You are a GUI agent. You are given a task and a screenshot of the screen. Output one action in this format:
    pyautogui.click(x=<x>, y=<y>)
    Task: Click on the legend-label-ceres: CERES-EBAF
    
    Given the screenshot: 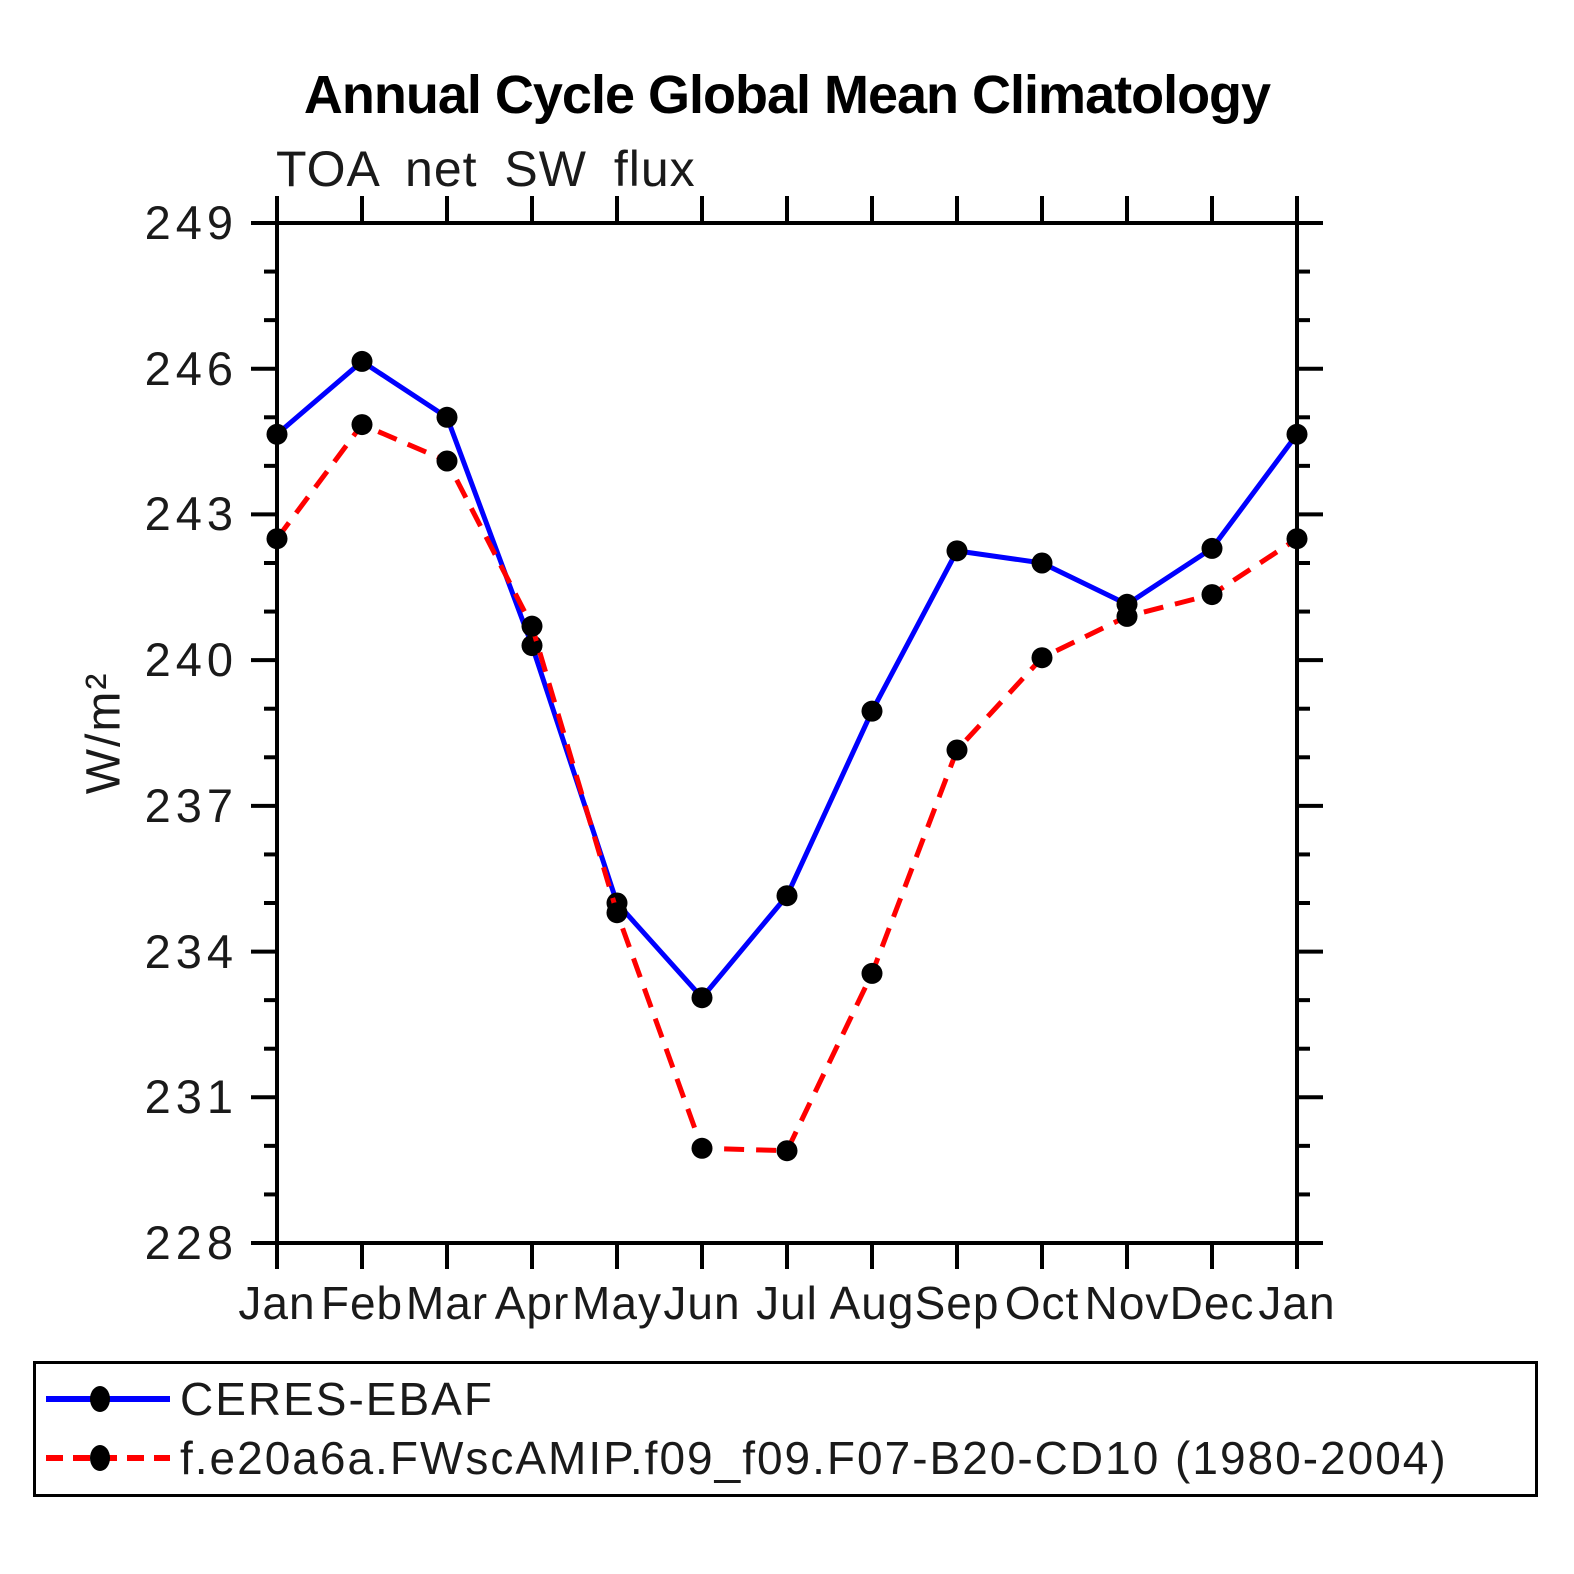 What is the action you would take?
    pyautogui.click(x=337, y=1399)
    